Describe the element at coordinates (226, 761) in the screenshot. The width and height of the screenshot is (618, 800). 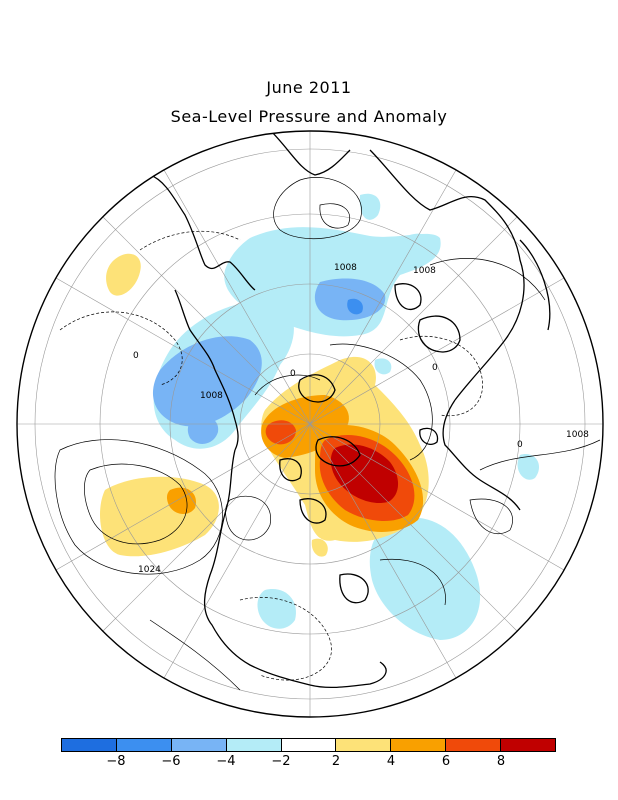
I see `colorbar-tick-label: −4` at that location.